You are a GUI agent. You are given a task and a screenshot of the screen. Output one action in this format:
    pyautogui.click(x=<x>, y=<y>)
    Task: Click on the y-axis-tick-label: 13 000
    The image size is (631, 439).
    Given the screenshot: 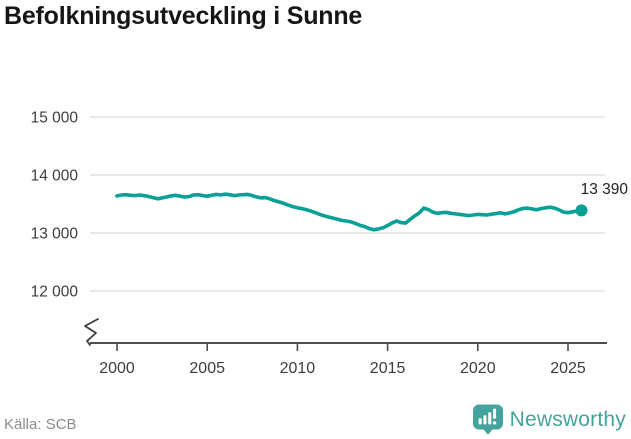 What is the action you would take?
    pyautogui.click(x=55, y=234)
    